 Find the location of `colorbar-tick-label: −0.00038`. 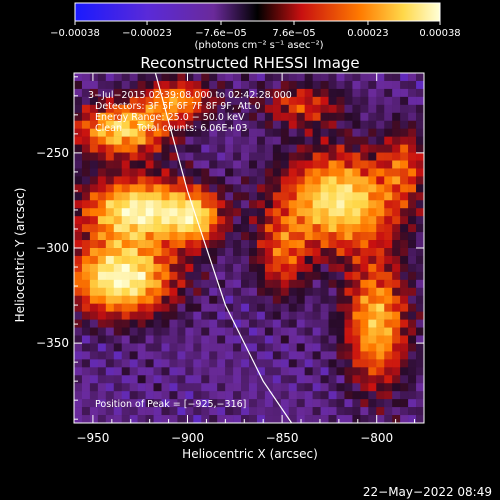

colorbar-tick-label: −0.00038 is located at coordinates (75, 33).